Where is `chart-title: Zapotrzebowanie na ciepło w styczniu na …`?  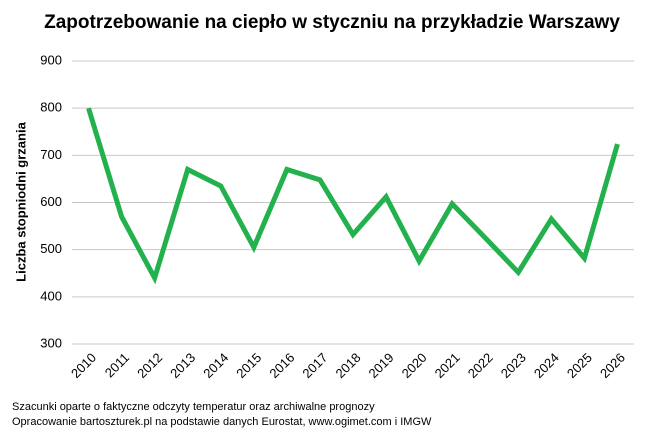
chart-title: Zapotrzebowanie na ciepło w styczniu na … is located at coordinates (332, 22).